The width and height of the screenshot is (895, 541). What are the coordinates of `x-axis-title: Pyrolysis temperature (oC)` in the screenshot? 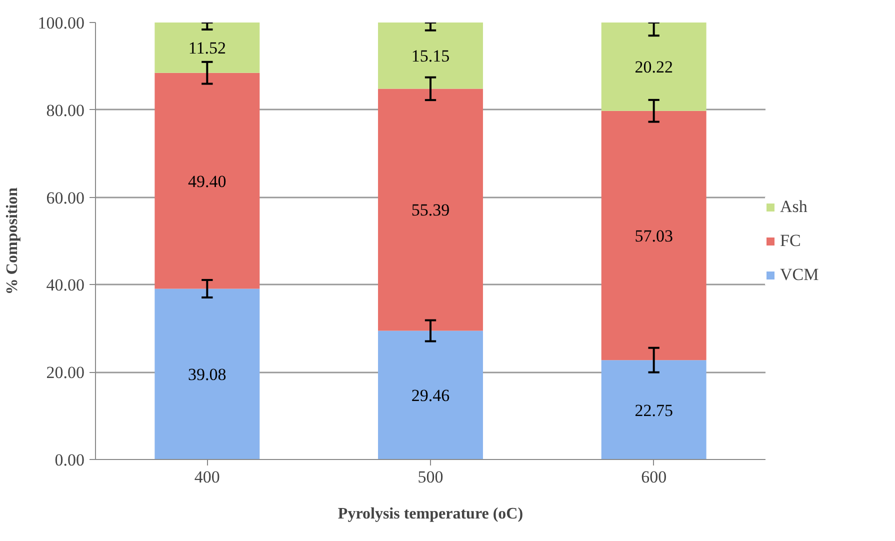 It's located at (431, 514).